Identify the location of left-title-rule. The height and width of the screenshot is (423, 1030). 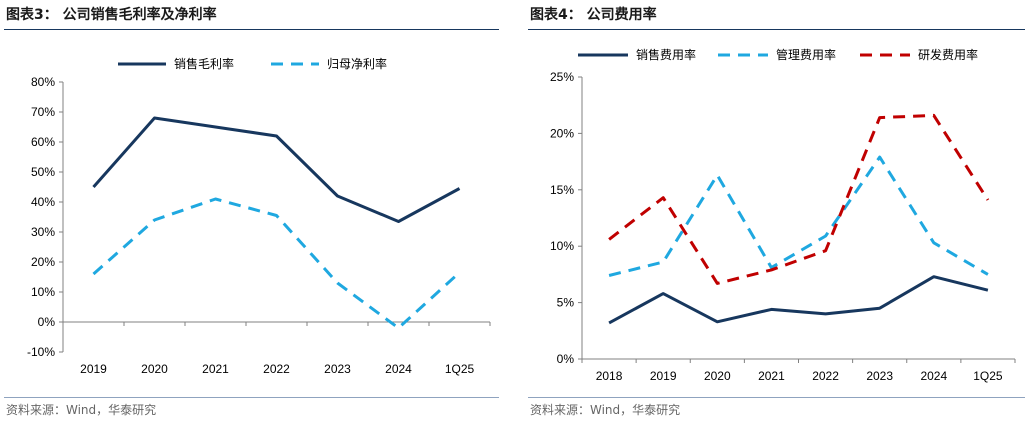
(251, 29).